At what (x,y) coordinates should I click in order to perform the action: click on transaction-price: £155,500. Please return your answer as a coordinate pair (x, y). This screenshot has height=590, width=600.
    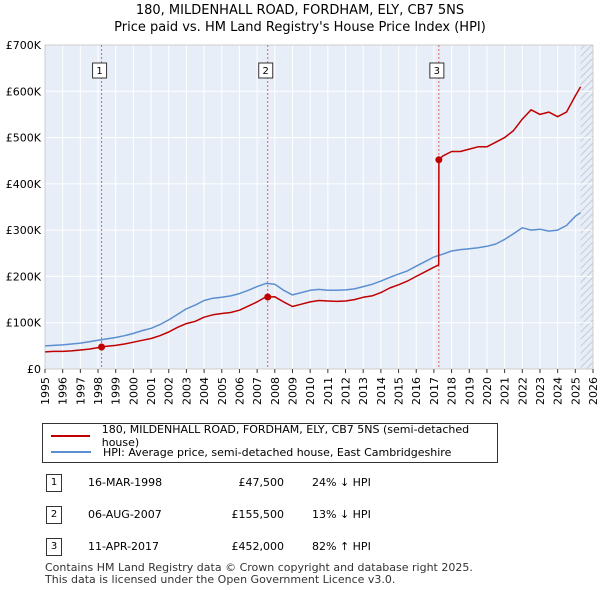
    Looking at the image, I should click on (258, 514).